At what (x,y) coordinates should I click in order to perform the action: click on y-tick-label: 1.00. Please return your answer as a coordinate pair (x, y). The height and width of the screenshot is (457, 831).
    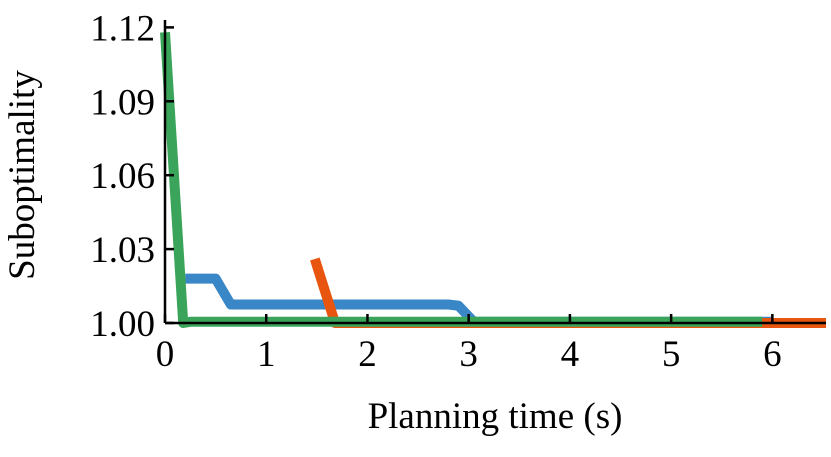
    Looking at the image, I should click on (122, 324).